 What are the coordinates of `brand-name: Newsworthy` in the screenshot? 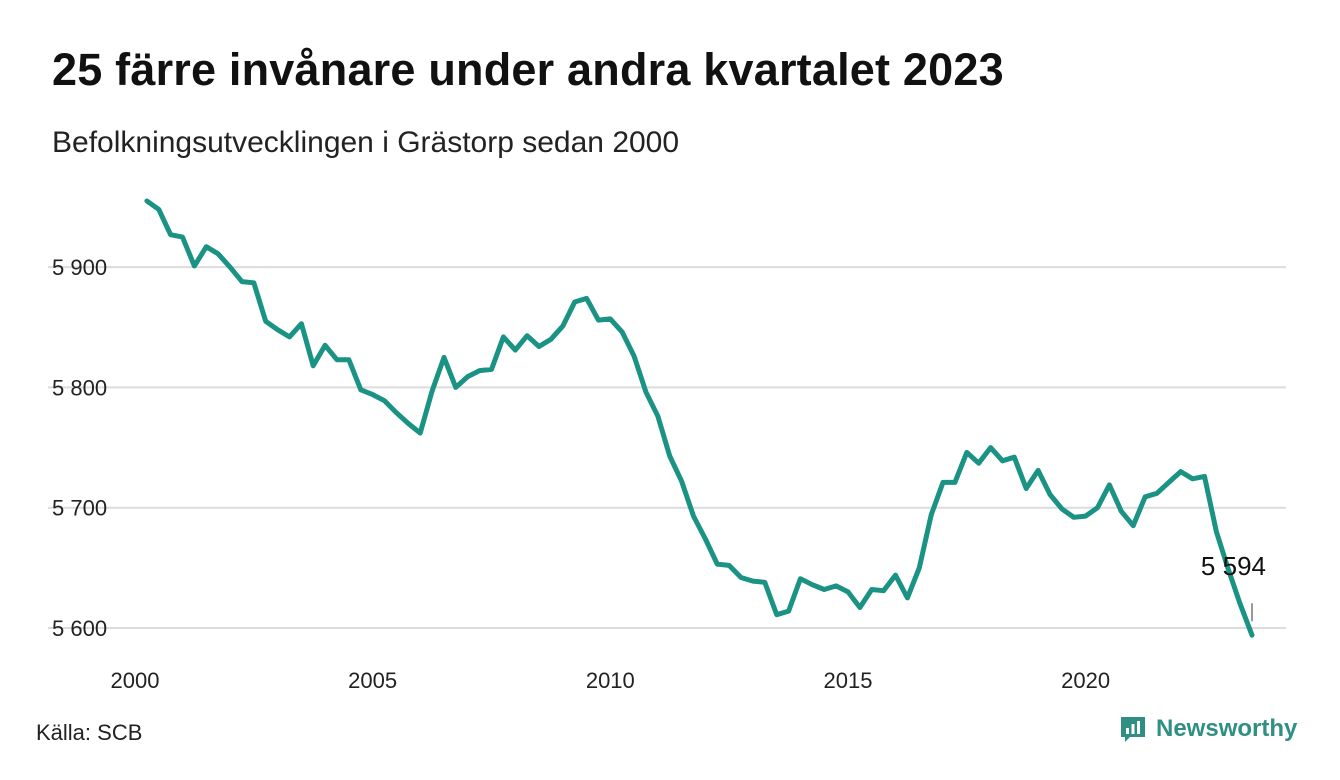 It's located at (1227, 728).